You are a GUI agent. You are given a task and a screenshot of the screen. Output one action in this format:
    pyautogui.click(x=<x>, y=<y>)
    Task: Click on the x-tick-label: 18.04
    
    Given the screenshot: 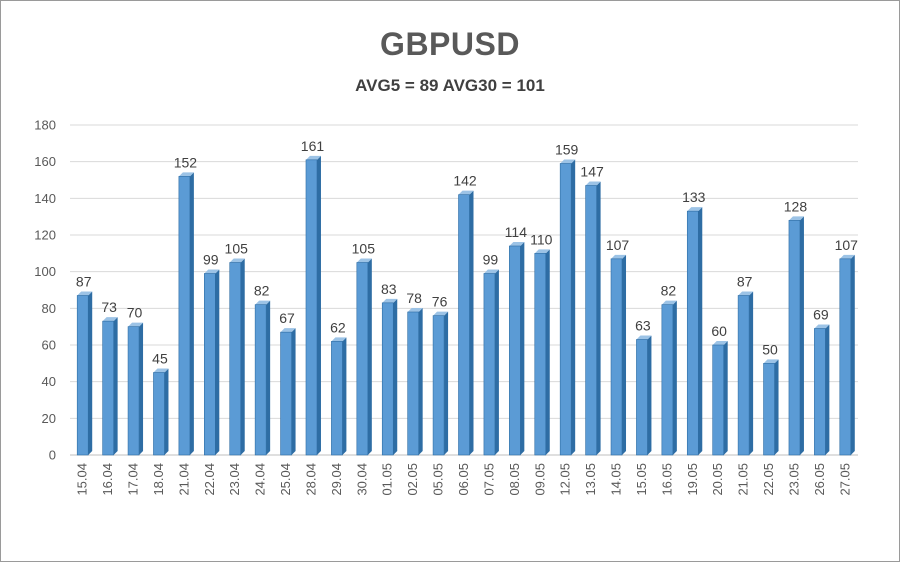 What is the action you would take?
    pyautogui.click(x=158, y=479)
    